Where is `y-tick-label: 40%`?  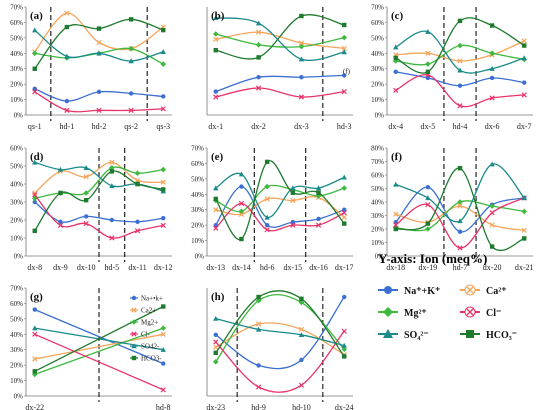 y-tick-label: 40% is located at coordinates (377, 203).